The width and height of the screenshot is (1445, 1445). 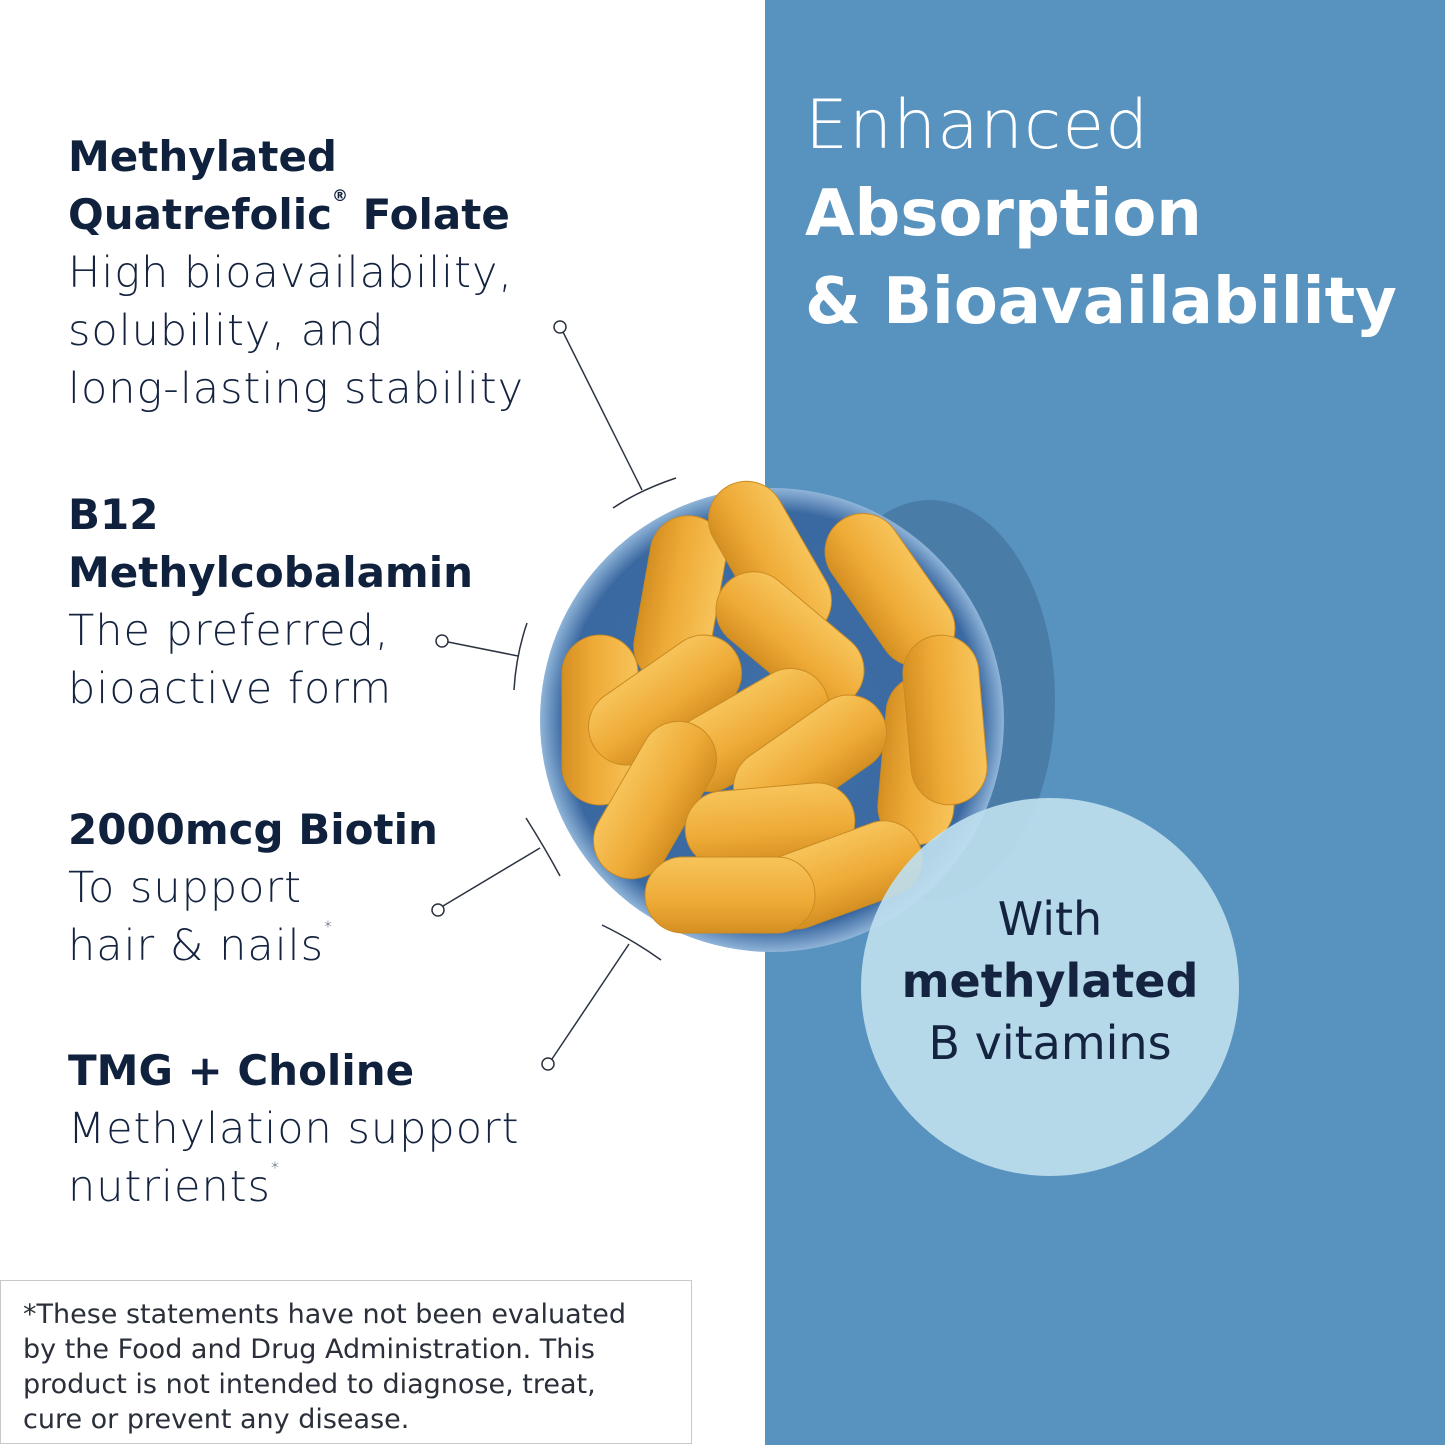 I want to click on feature-title: TMG + Choline, so click(x=241, y=1070).